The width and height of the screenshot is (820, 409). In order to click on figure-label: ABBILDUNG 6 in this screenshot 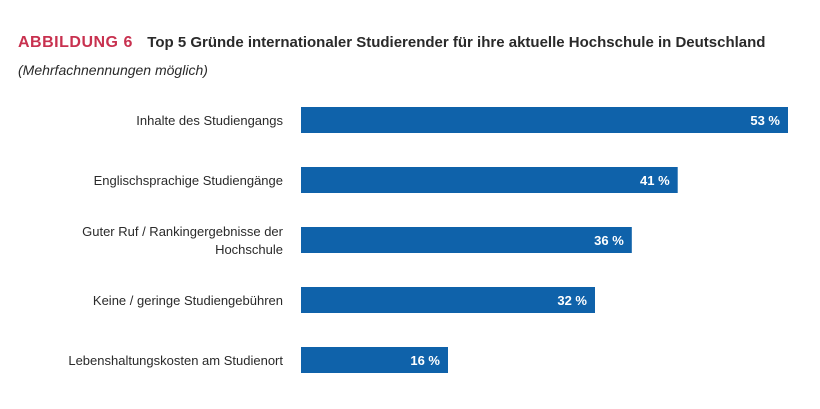, I will do `click(75, 42)`.